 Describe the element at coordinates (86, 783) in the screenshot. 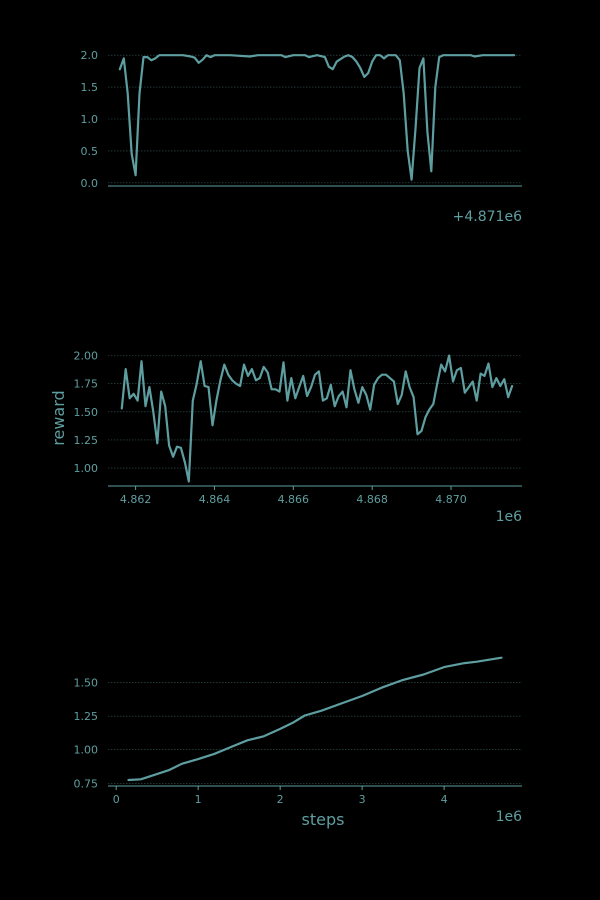

I see `y-tick-label: 0.75` at that location.